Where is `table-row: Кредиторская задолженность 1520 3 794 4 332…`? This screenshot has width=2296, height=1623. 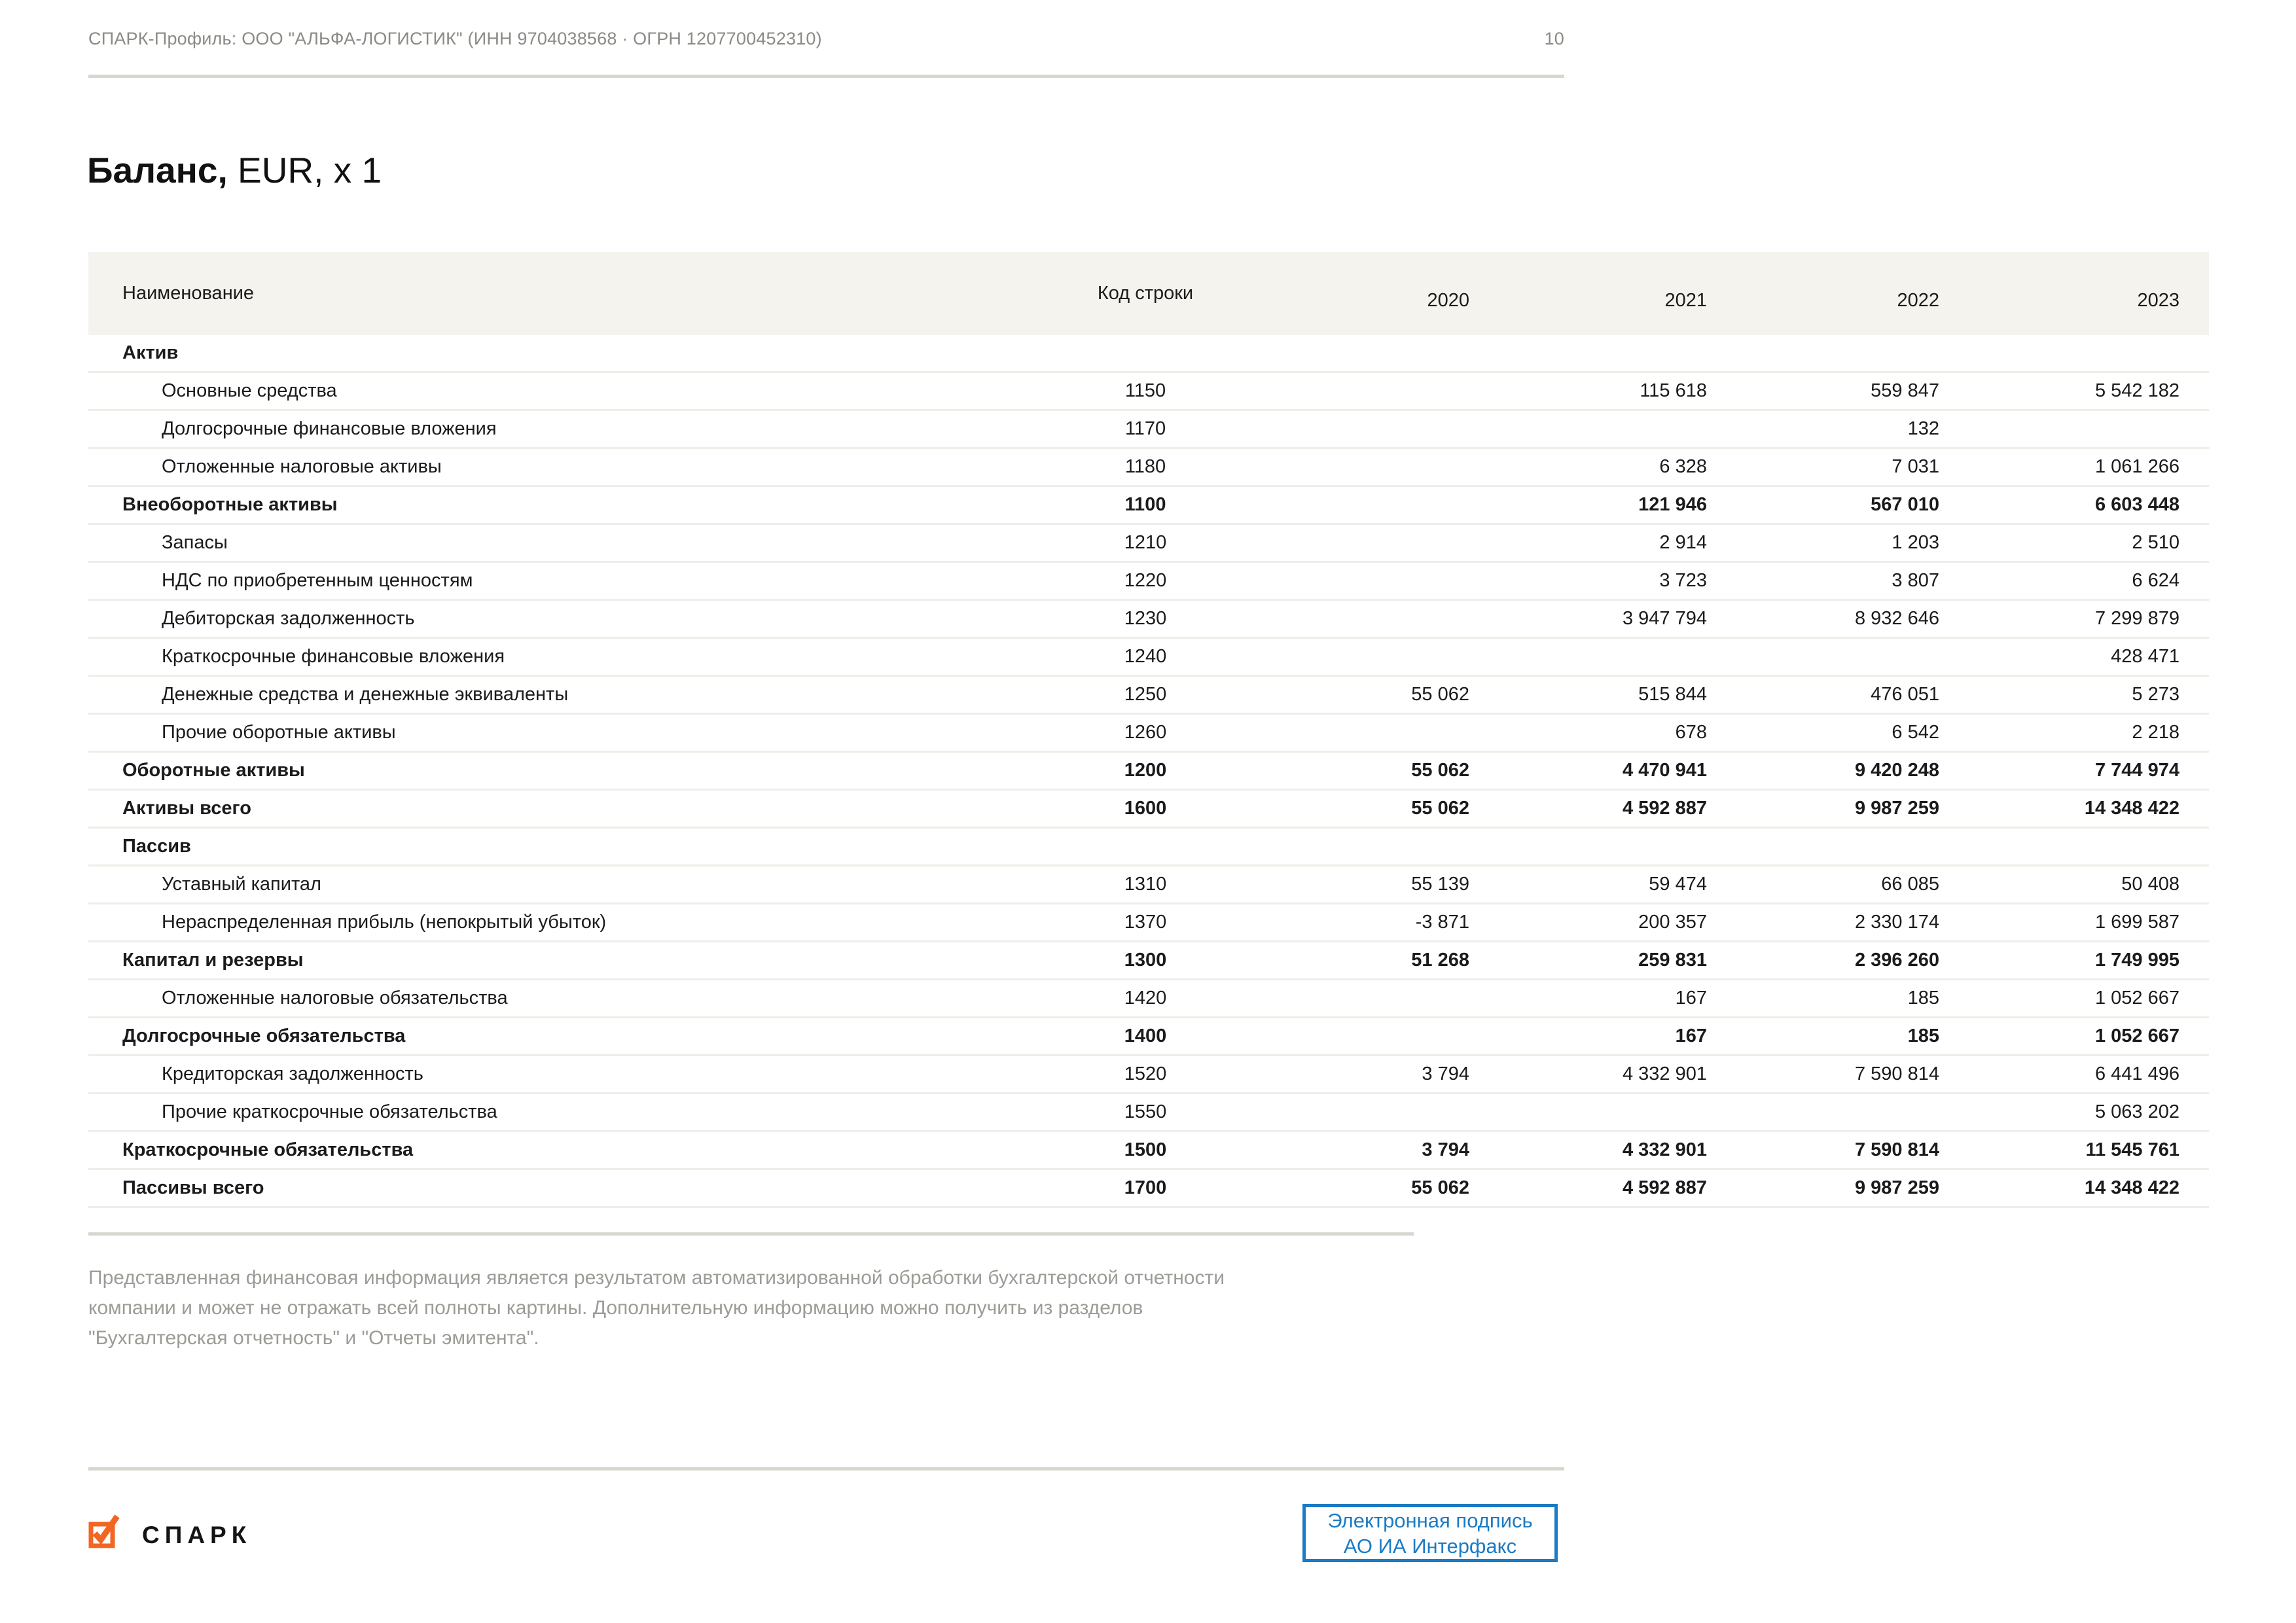
table-row: Кредиторская задолженность 1520 3 794 4 332… is located at coordinates (1148, 1074).